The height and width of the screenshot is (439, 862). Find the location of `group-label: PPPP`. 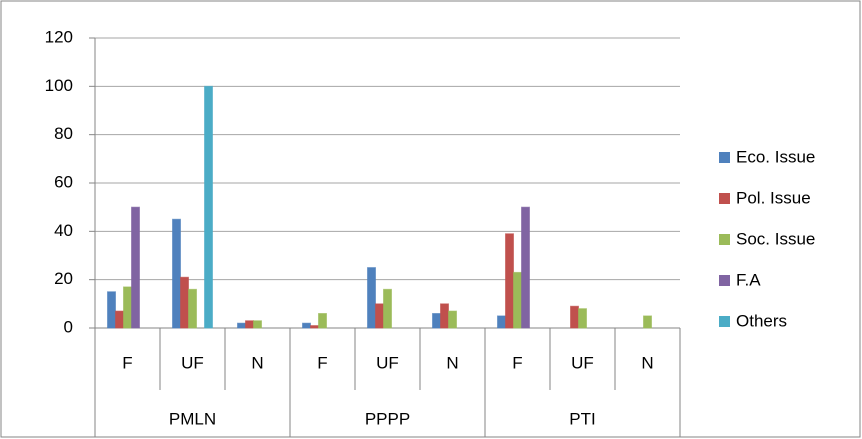

group-label: PPPP is located at coordinates (387, 418).